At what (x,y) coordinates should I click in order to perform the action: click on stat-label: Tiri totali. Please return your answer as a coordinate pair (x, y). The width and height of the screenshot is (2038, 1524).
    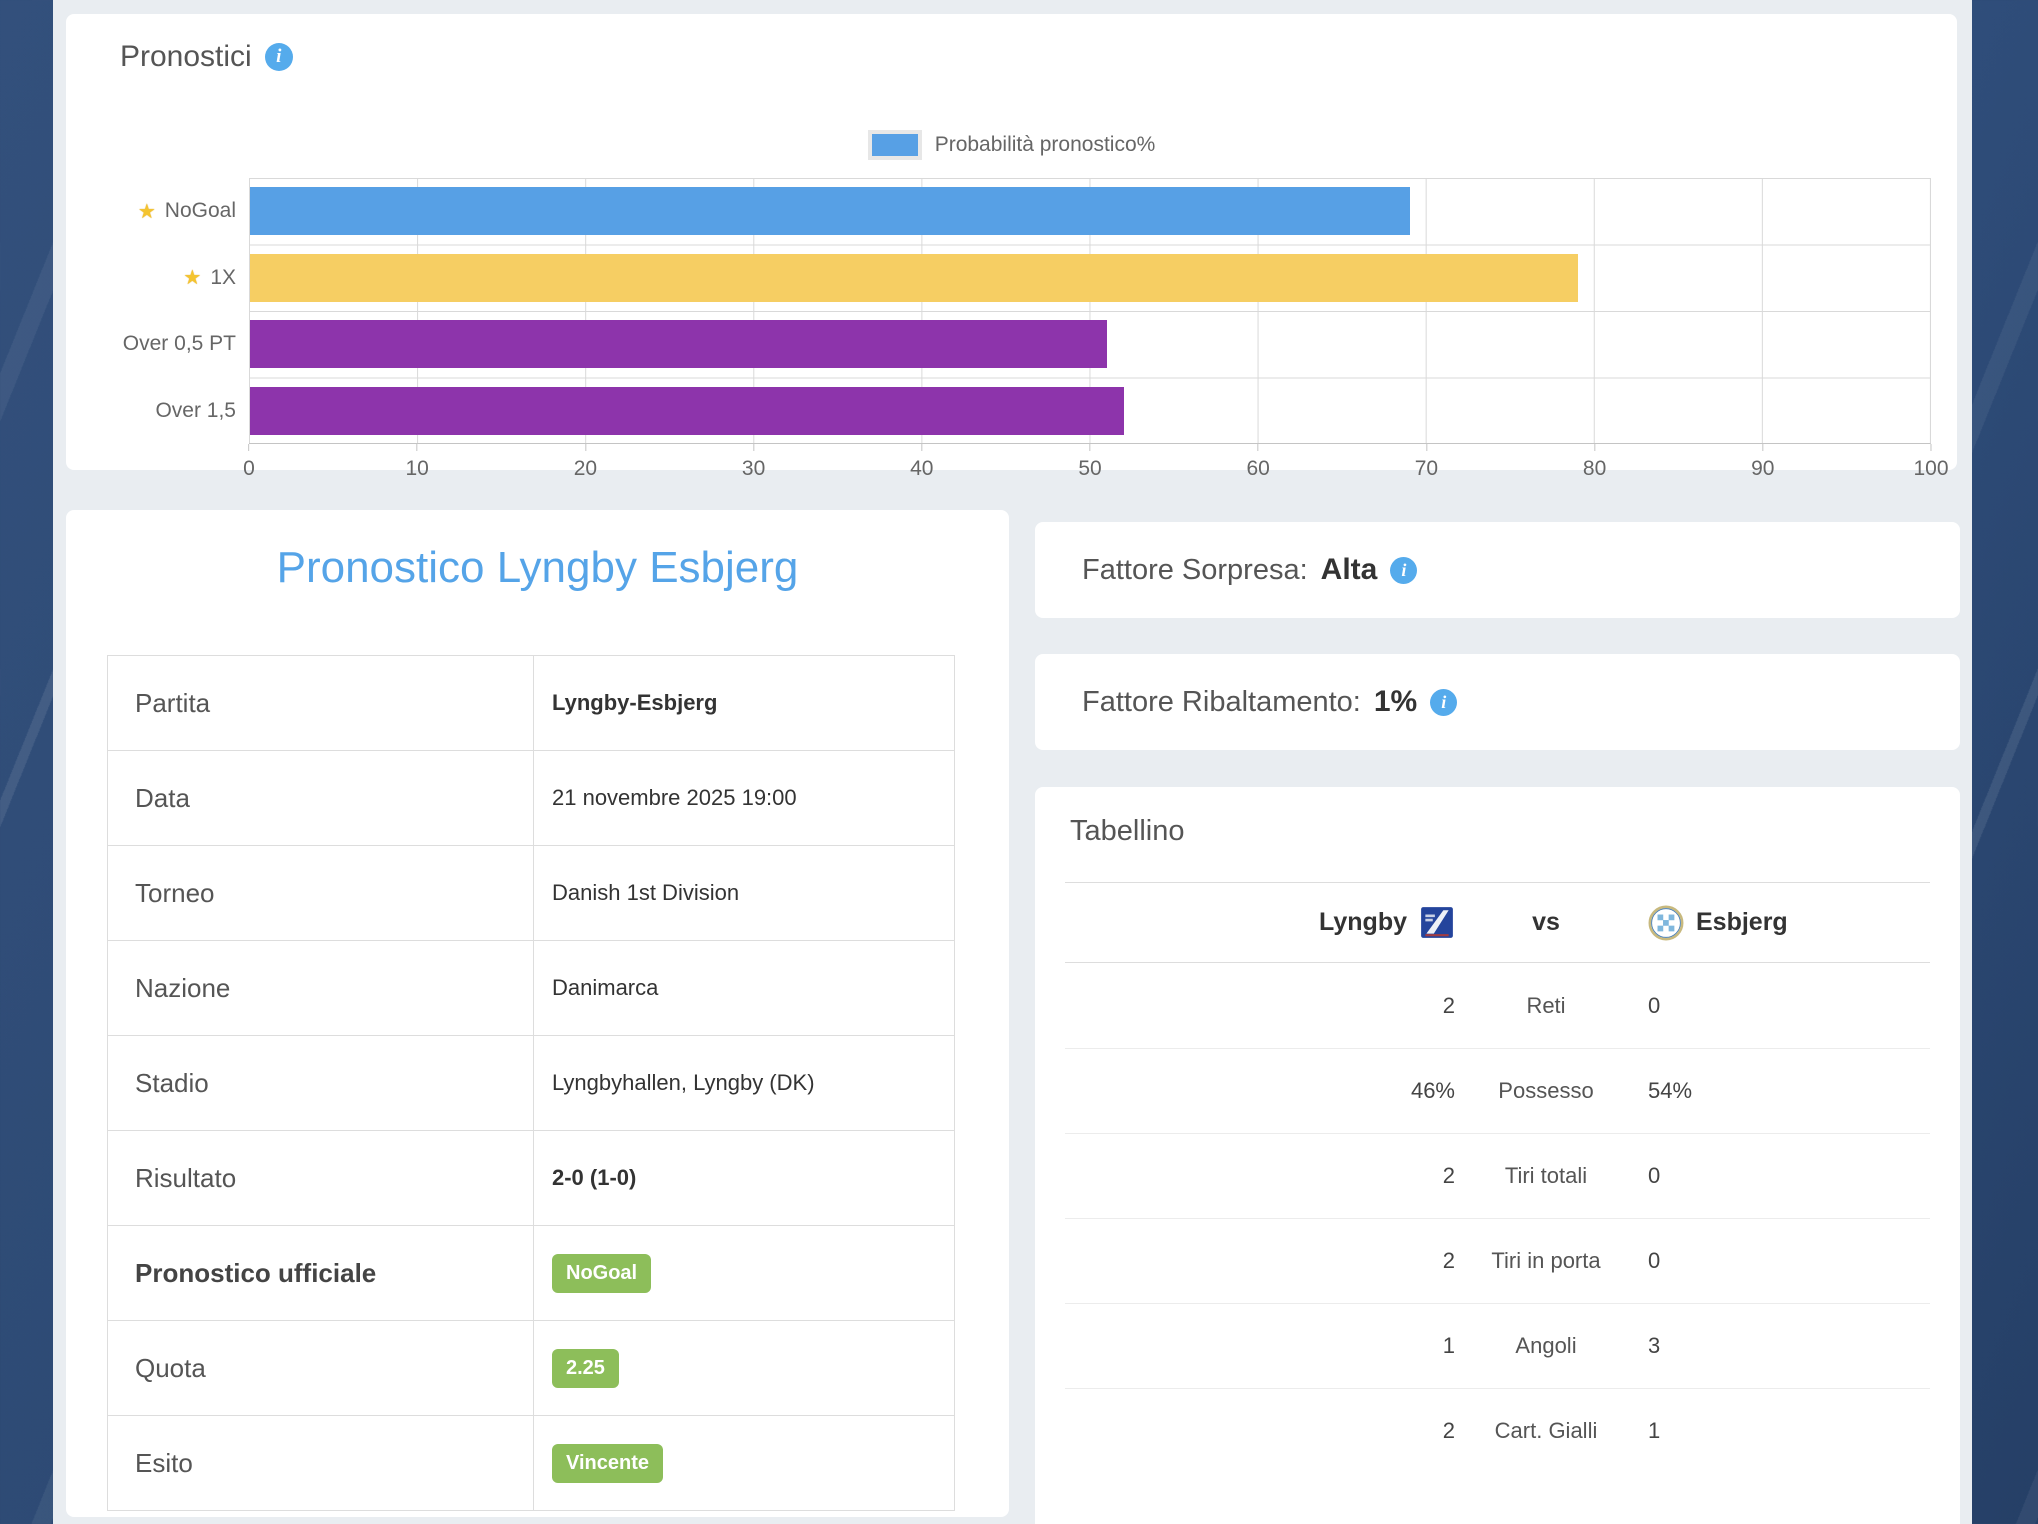
    Looking at the image, I should click on (1546, 1175).